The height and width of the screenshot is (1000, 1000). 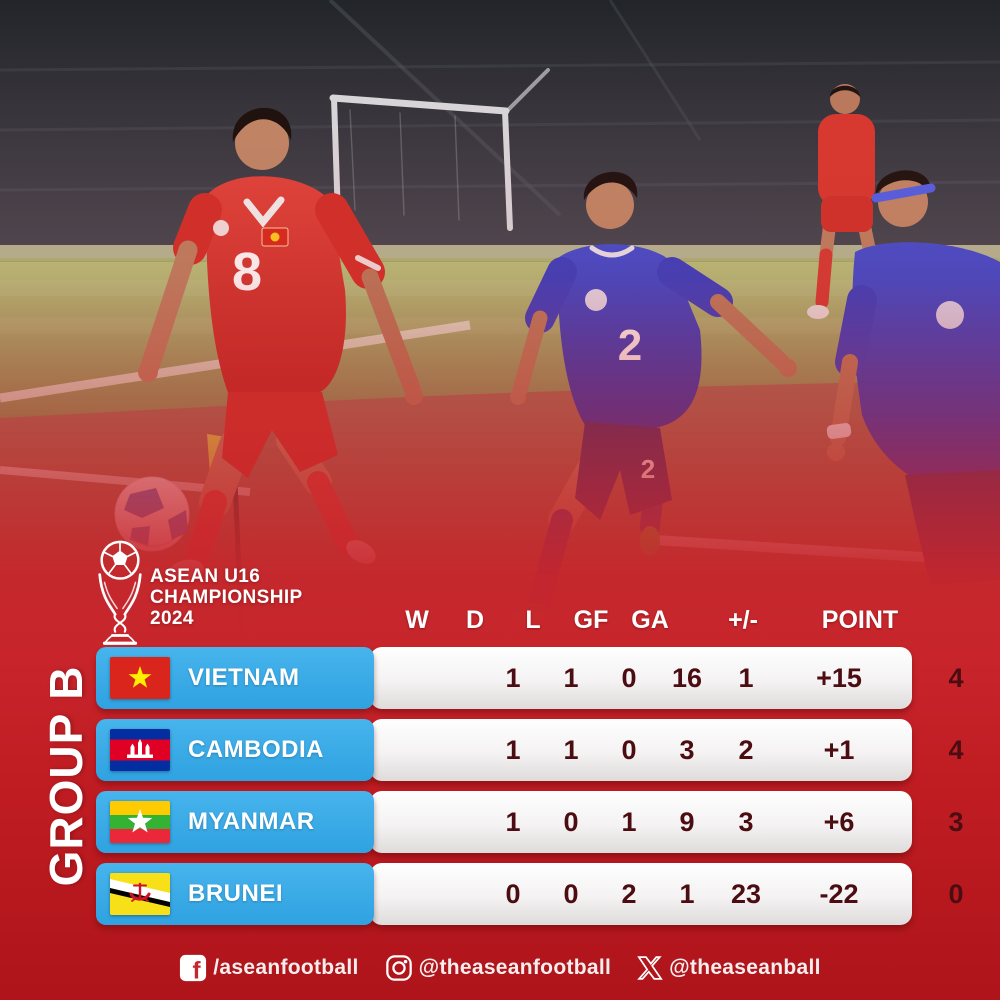 I want to click on facebook-handle-text: /aseanfootball, so click(x=286, y=967).